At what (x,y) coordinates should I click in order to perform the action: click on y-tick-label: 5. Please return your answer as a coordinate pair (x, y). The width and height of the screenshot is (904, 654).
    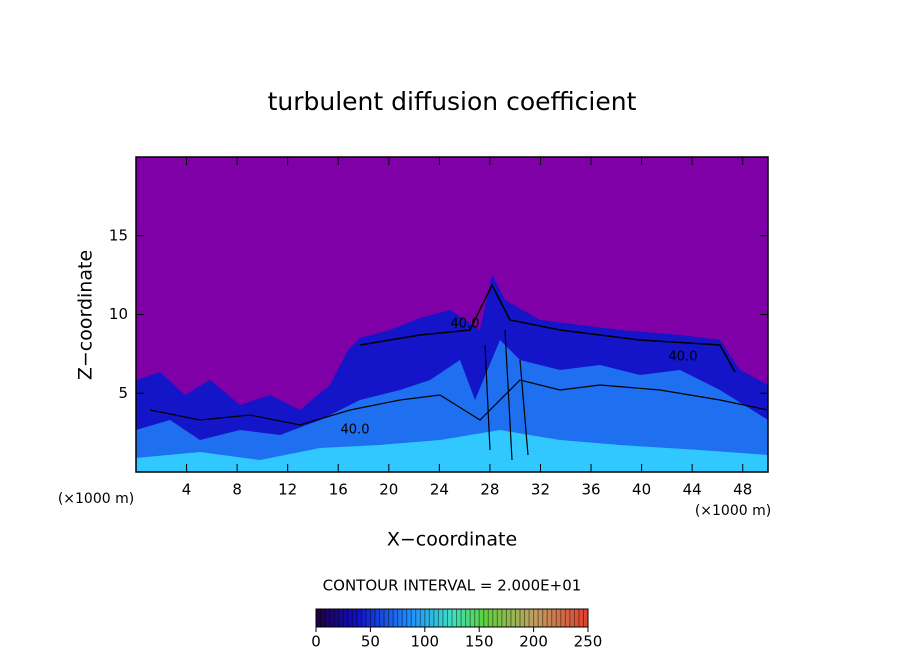
    Looking at the image, I should click on (123, 393).